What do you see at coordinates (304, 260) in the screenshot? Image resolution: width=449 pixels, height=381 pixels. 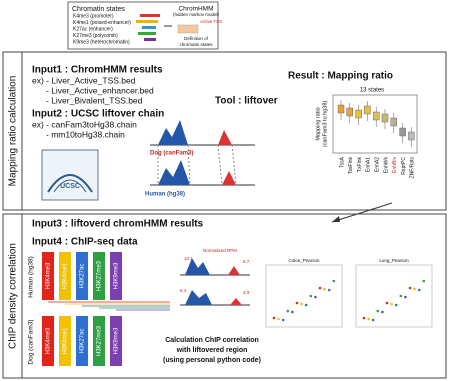 I see `plot-title: Colon_Pearson` at bounding box center [304, 260].